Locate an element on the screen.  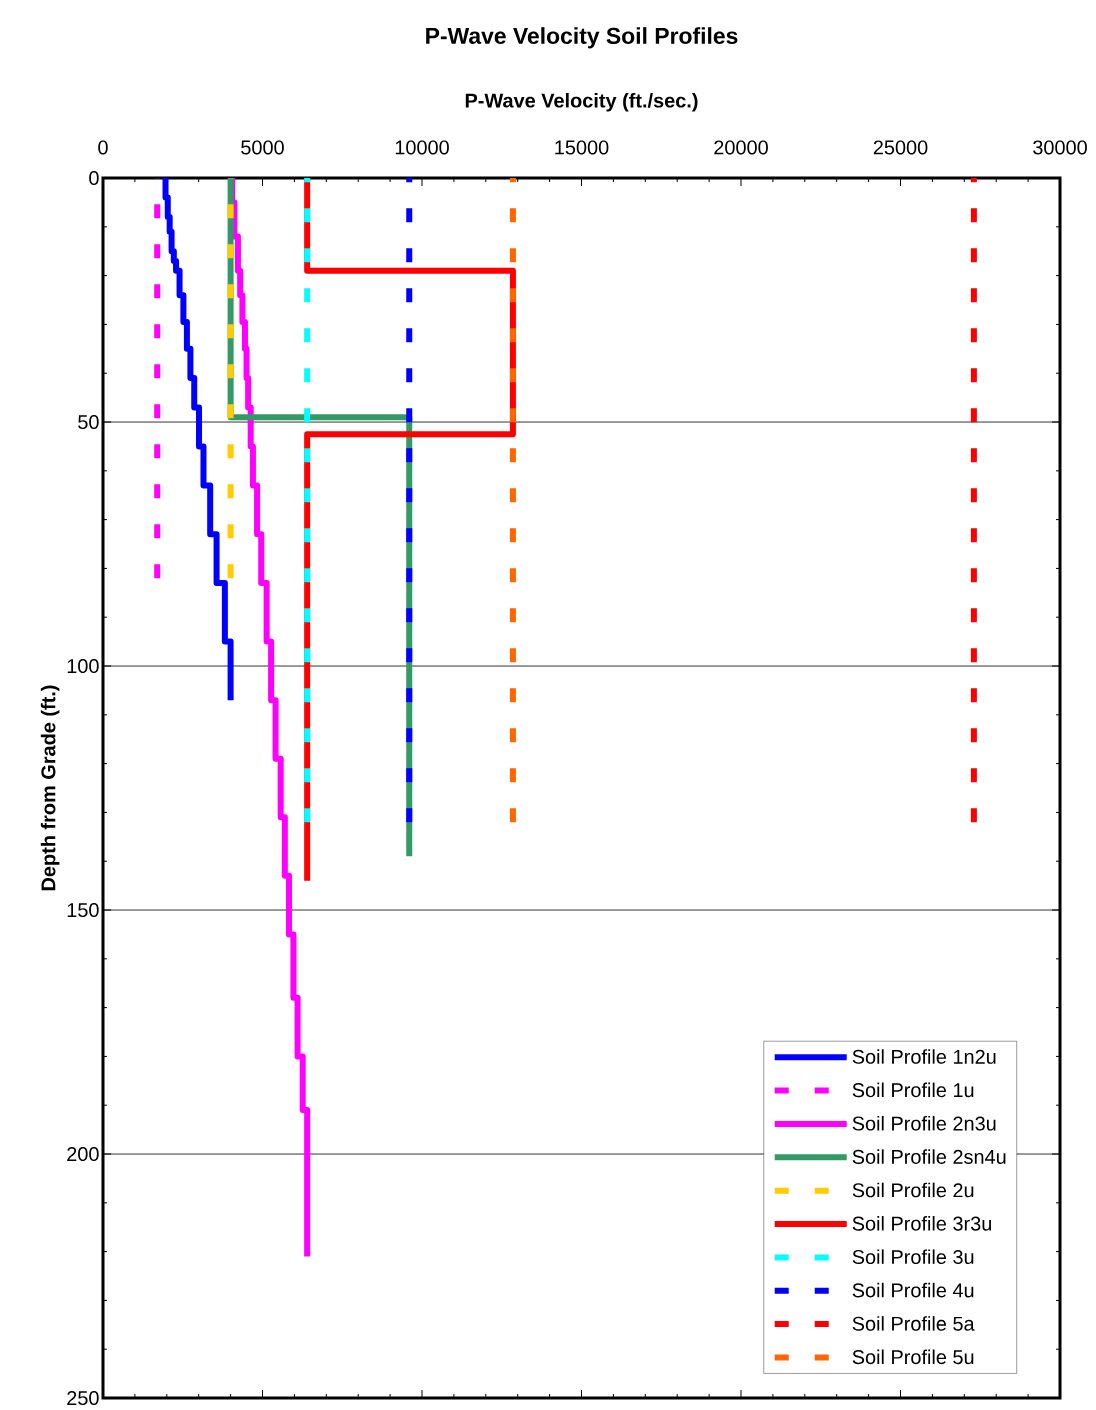
y-tick-label: 150 is located at coordinates (83, 910).